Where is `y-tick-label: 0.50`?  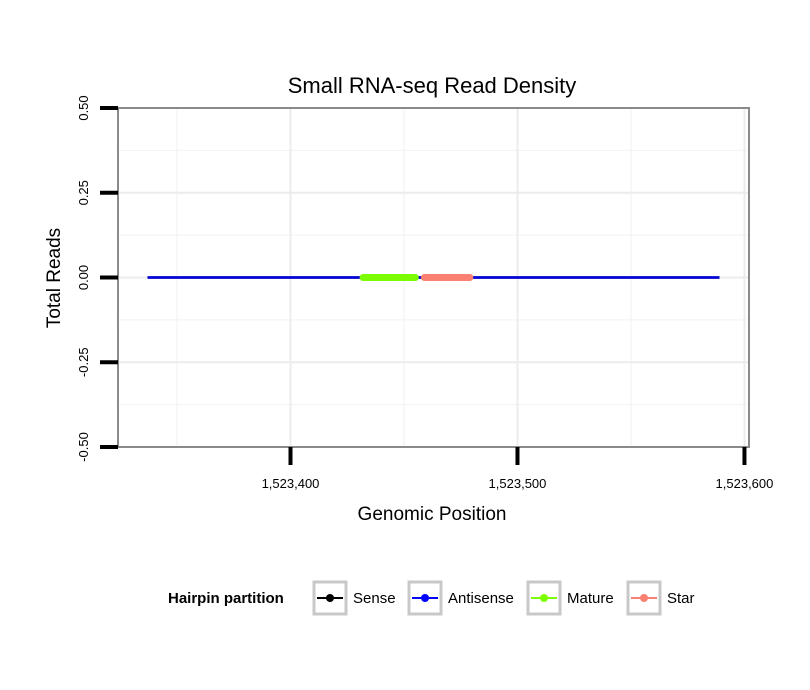 y-tick-label: 0.50 is located at coordinates (83, 107).